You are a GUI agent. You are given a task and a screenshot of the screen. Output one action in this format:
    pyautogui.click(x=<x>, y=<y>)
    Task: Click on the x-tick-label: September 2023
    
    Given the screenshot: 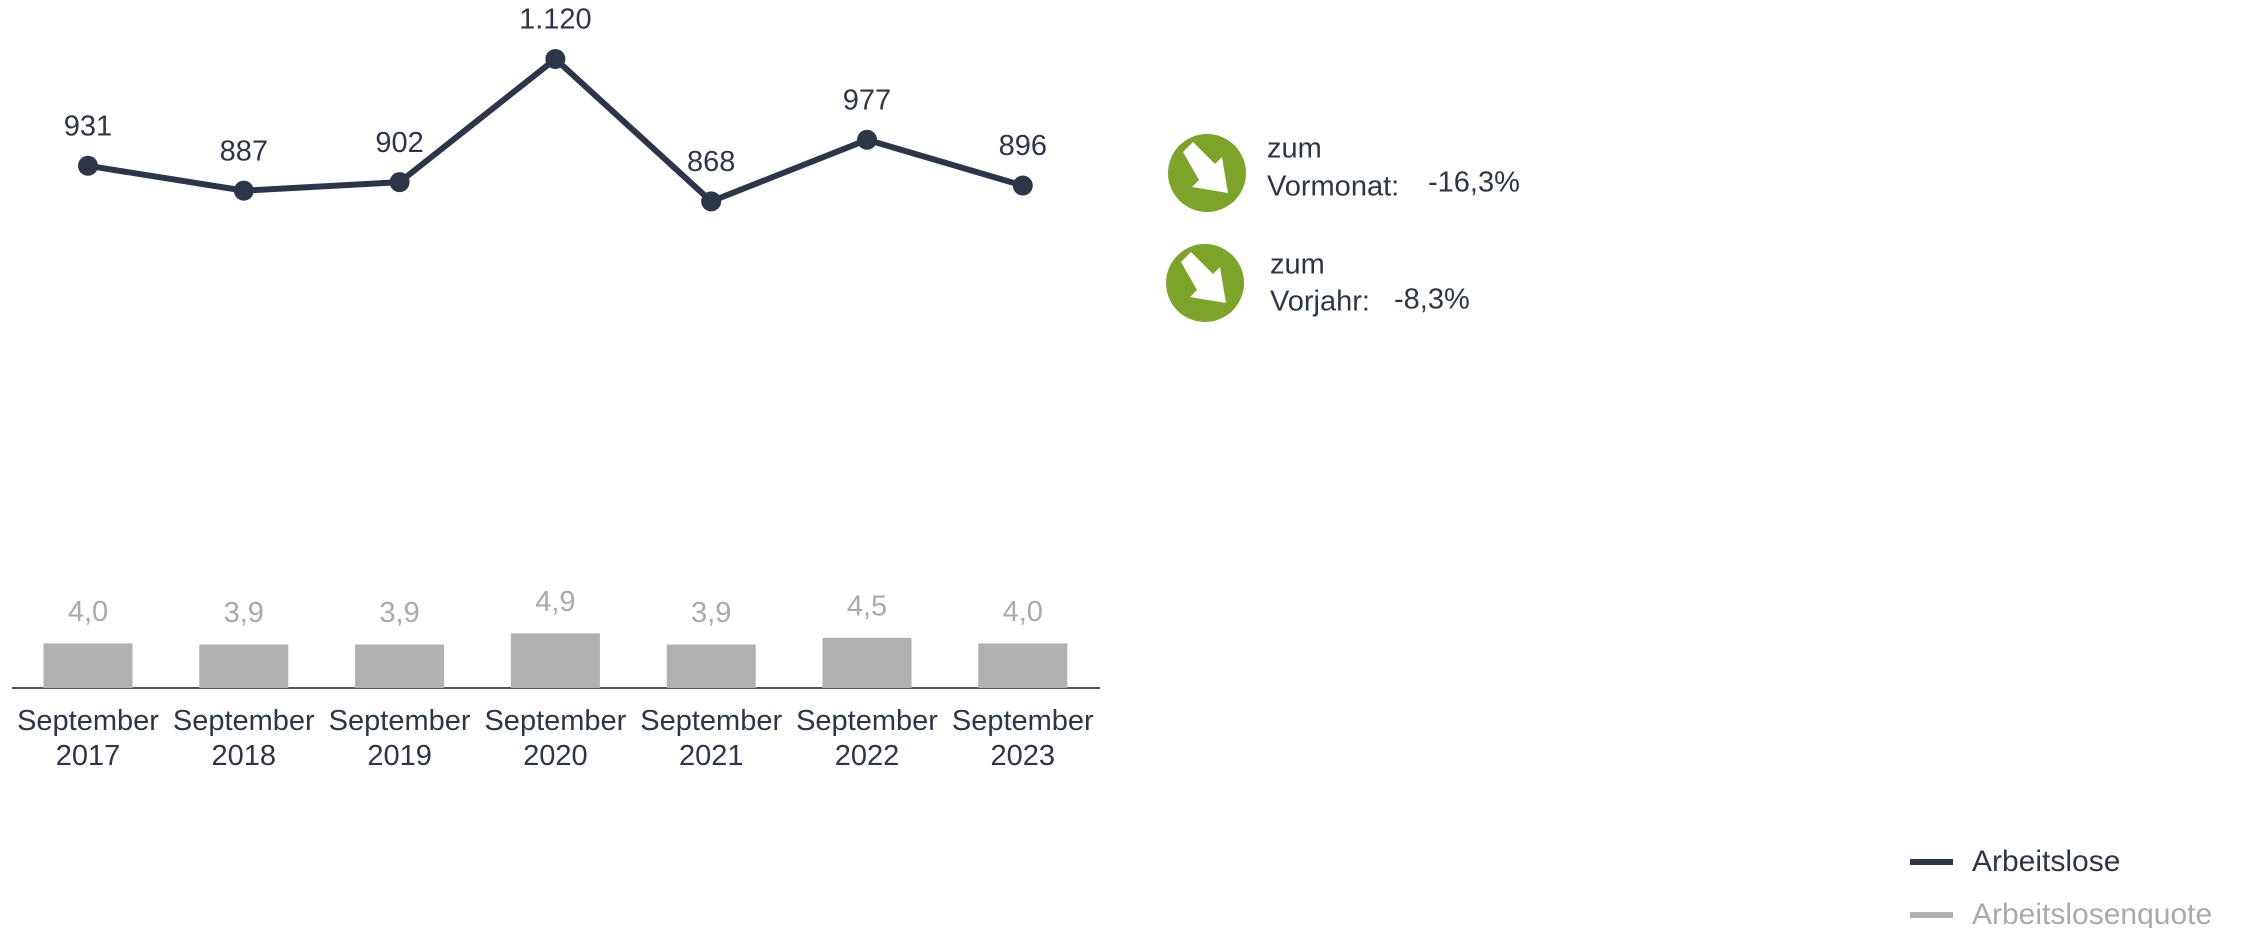 What is the action you would take?
    pyautogui.click(x=1023, y=738)
    